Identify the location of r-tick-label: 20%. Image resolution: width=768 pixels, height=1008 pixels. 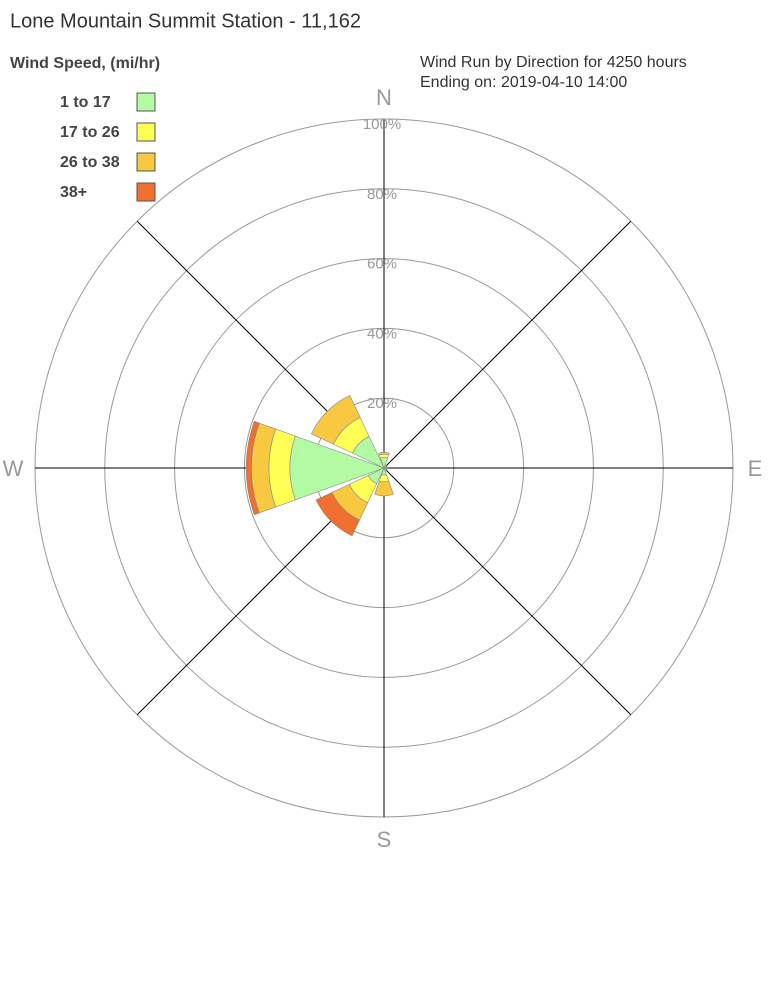
(382, 403).